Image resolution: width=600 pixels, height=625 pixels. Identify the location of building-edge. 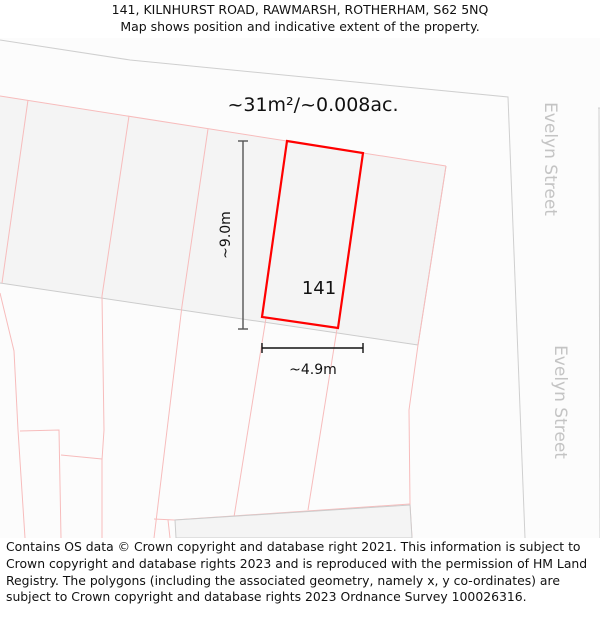
(209, 314).